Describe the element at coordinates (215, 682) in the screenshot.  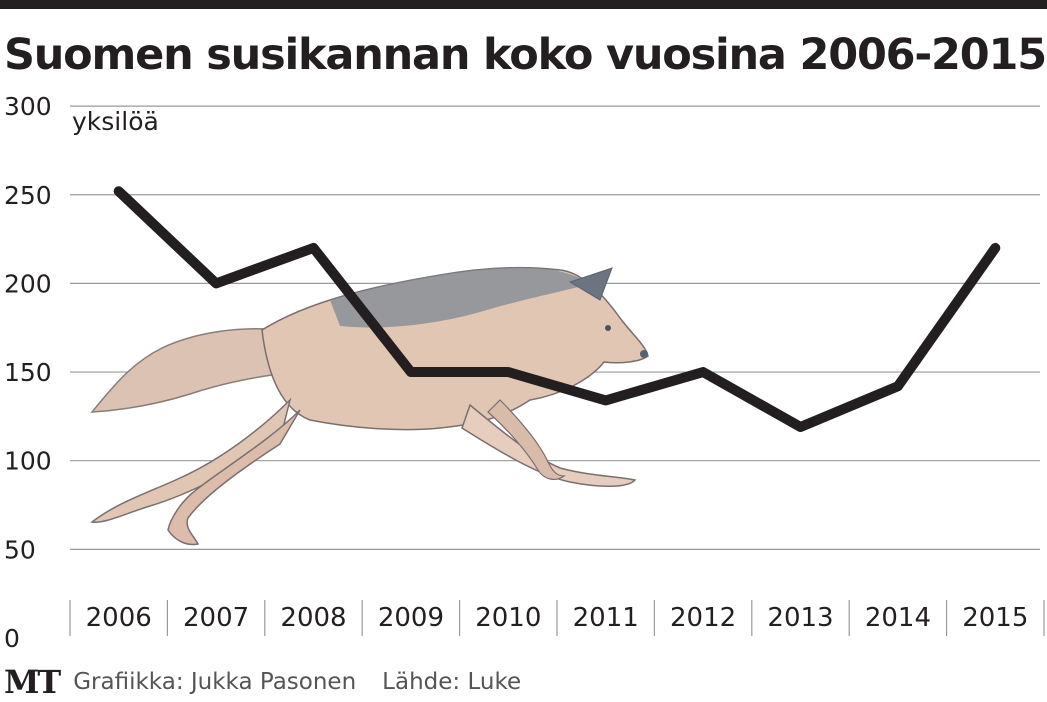
I see `graphics-credit: Grafiikka: Jukka Pasonen` at that location.